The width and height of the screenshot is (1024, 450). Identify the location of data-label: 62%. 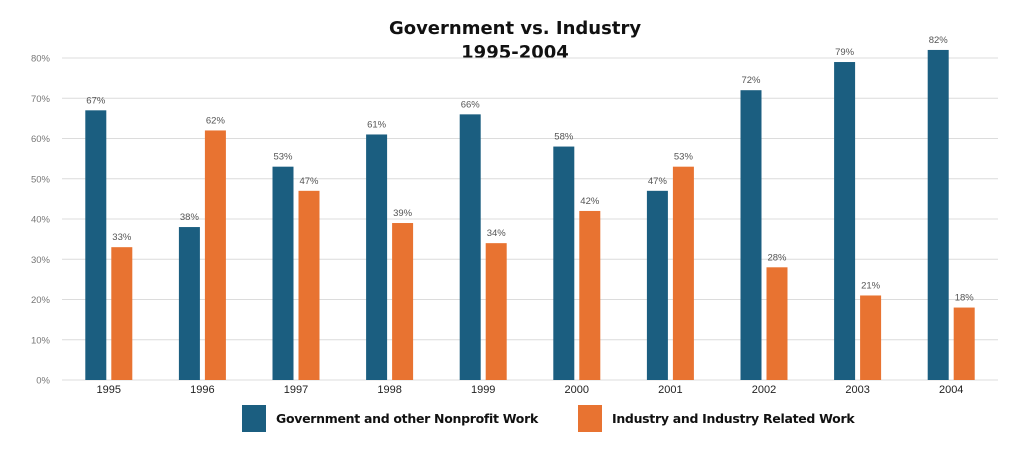
(216, 120).